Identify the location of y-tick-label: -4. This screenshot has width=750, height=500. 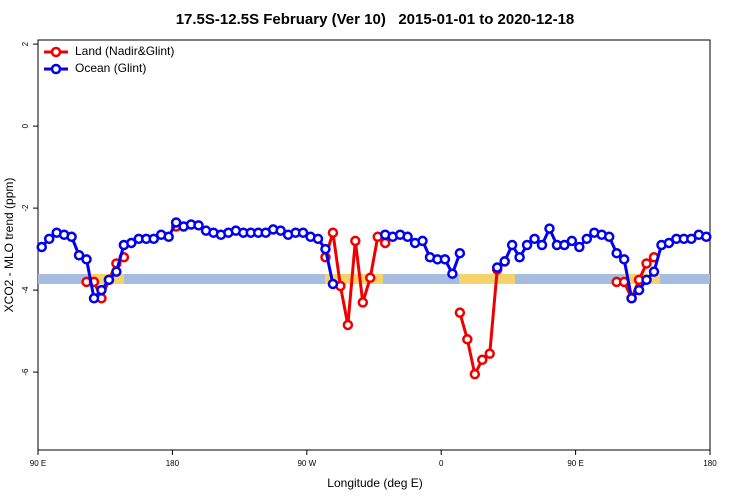
(25, 290).